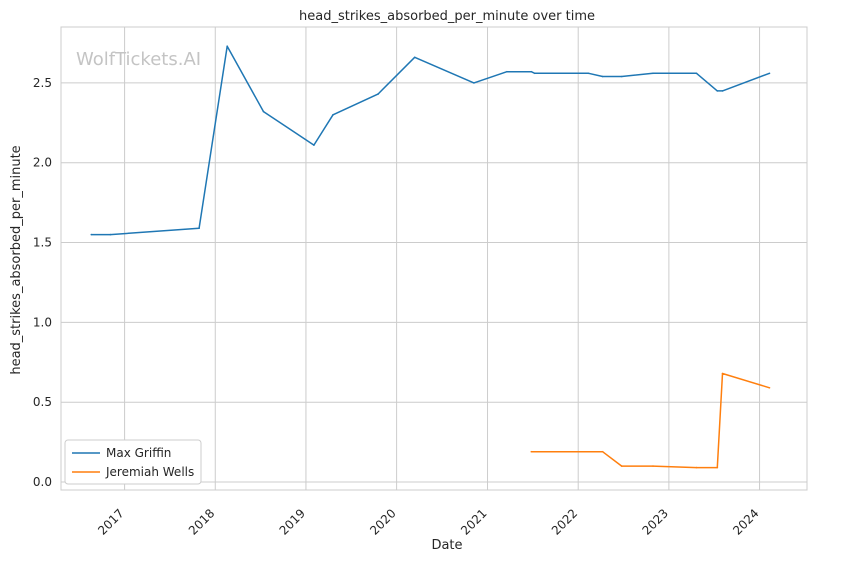  I want to click on y-tick-label: 0.5, so click(42, 402).